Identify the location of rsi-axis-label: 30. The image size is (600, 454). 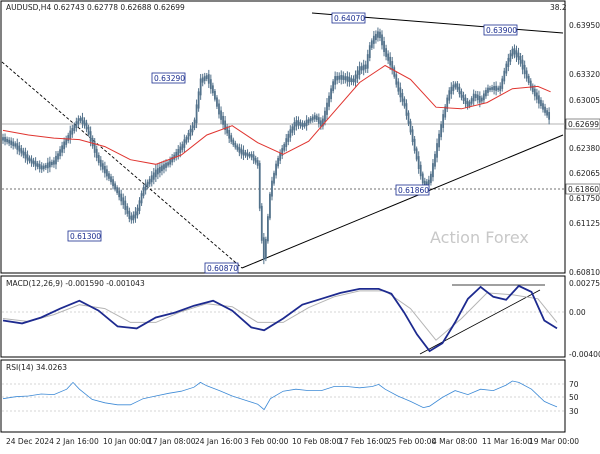
(574, 411).